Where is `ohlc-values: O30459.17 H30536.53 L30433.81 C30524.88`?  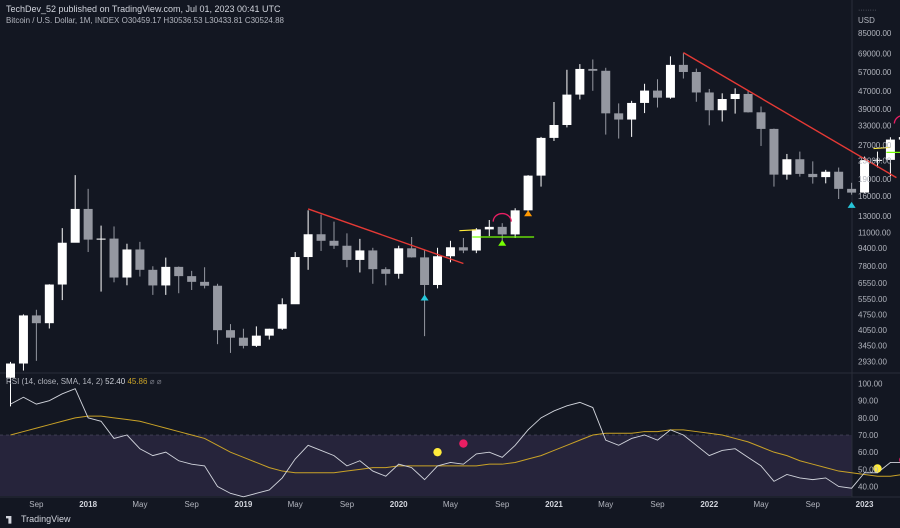
ohlc-values: O30459.17 H30536.53 L30433.81 C30524.88 is located at coordinates (202, 20).